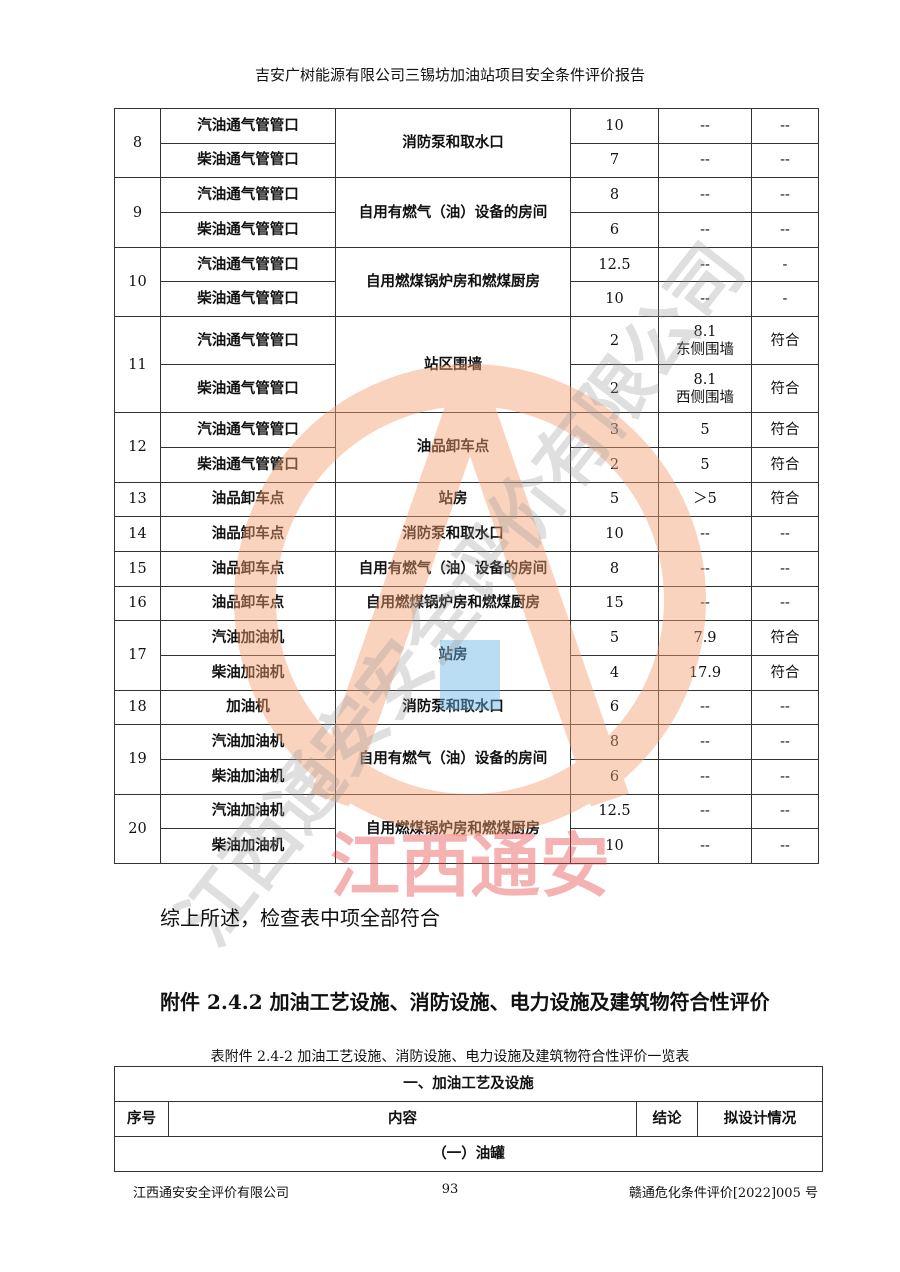  I want to click on table-row: 8 汽油通气管管口 消防泵和取水口 10 -- --, so click(466, 143).